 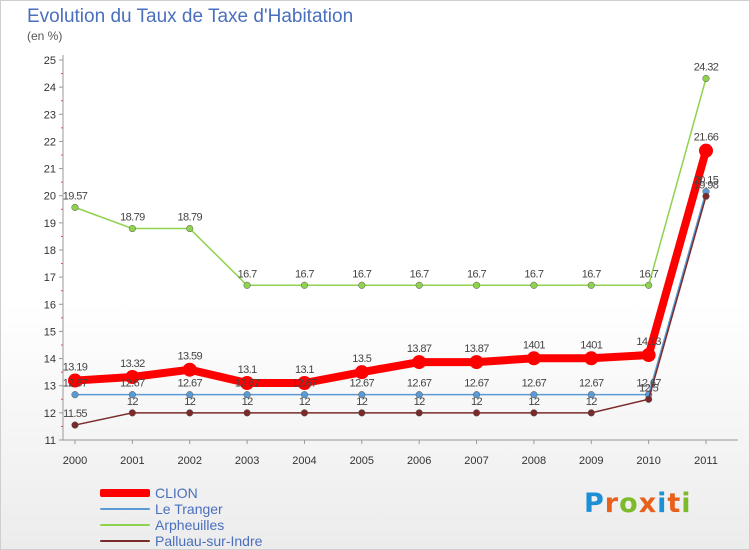 I want to click on x-tick-label: 2007, so click(x=476, y=461).